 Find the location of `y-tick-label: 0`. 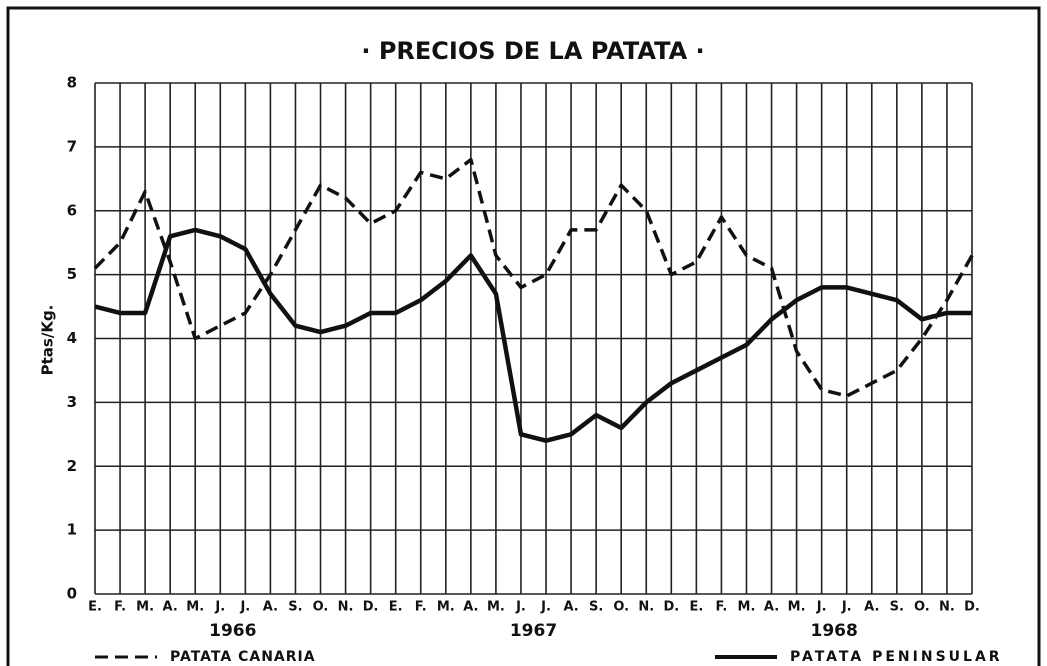

y-tick-label: 0 is located at coordinates (72, 594).